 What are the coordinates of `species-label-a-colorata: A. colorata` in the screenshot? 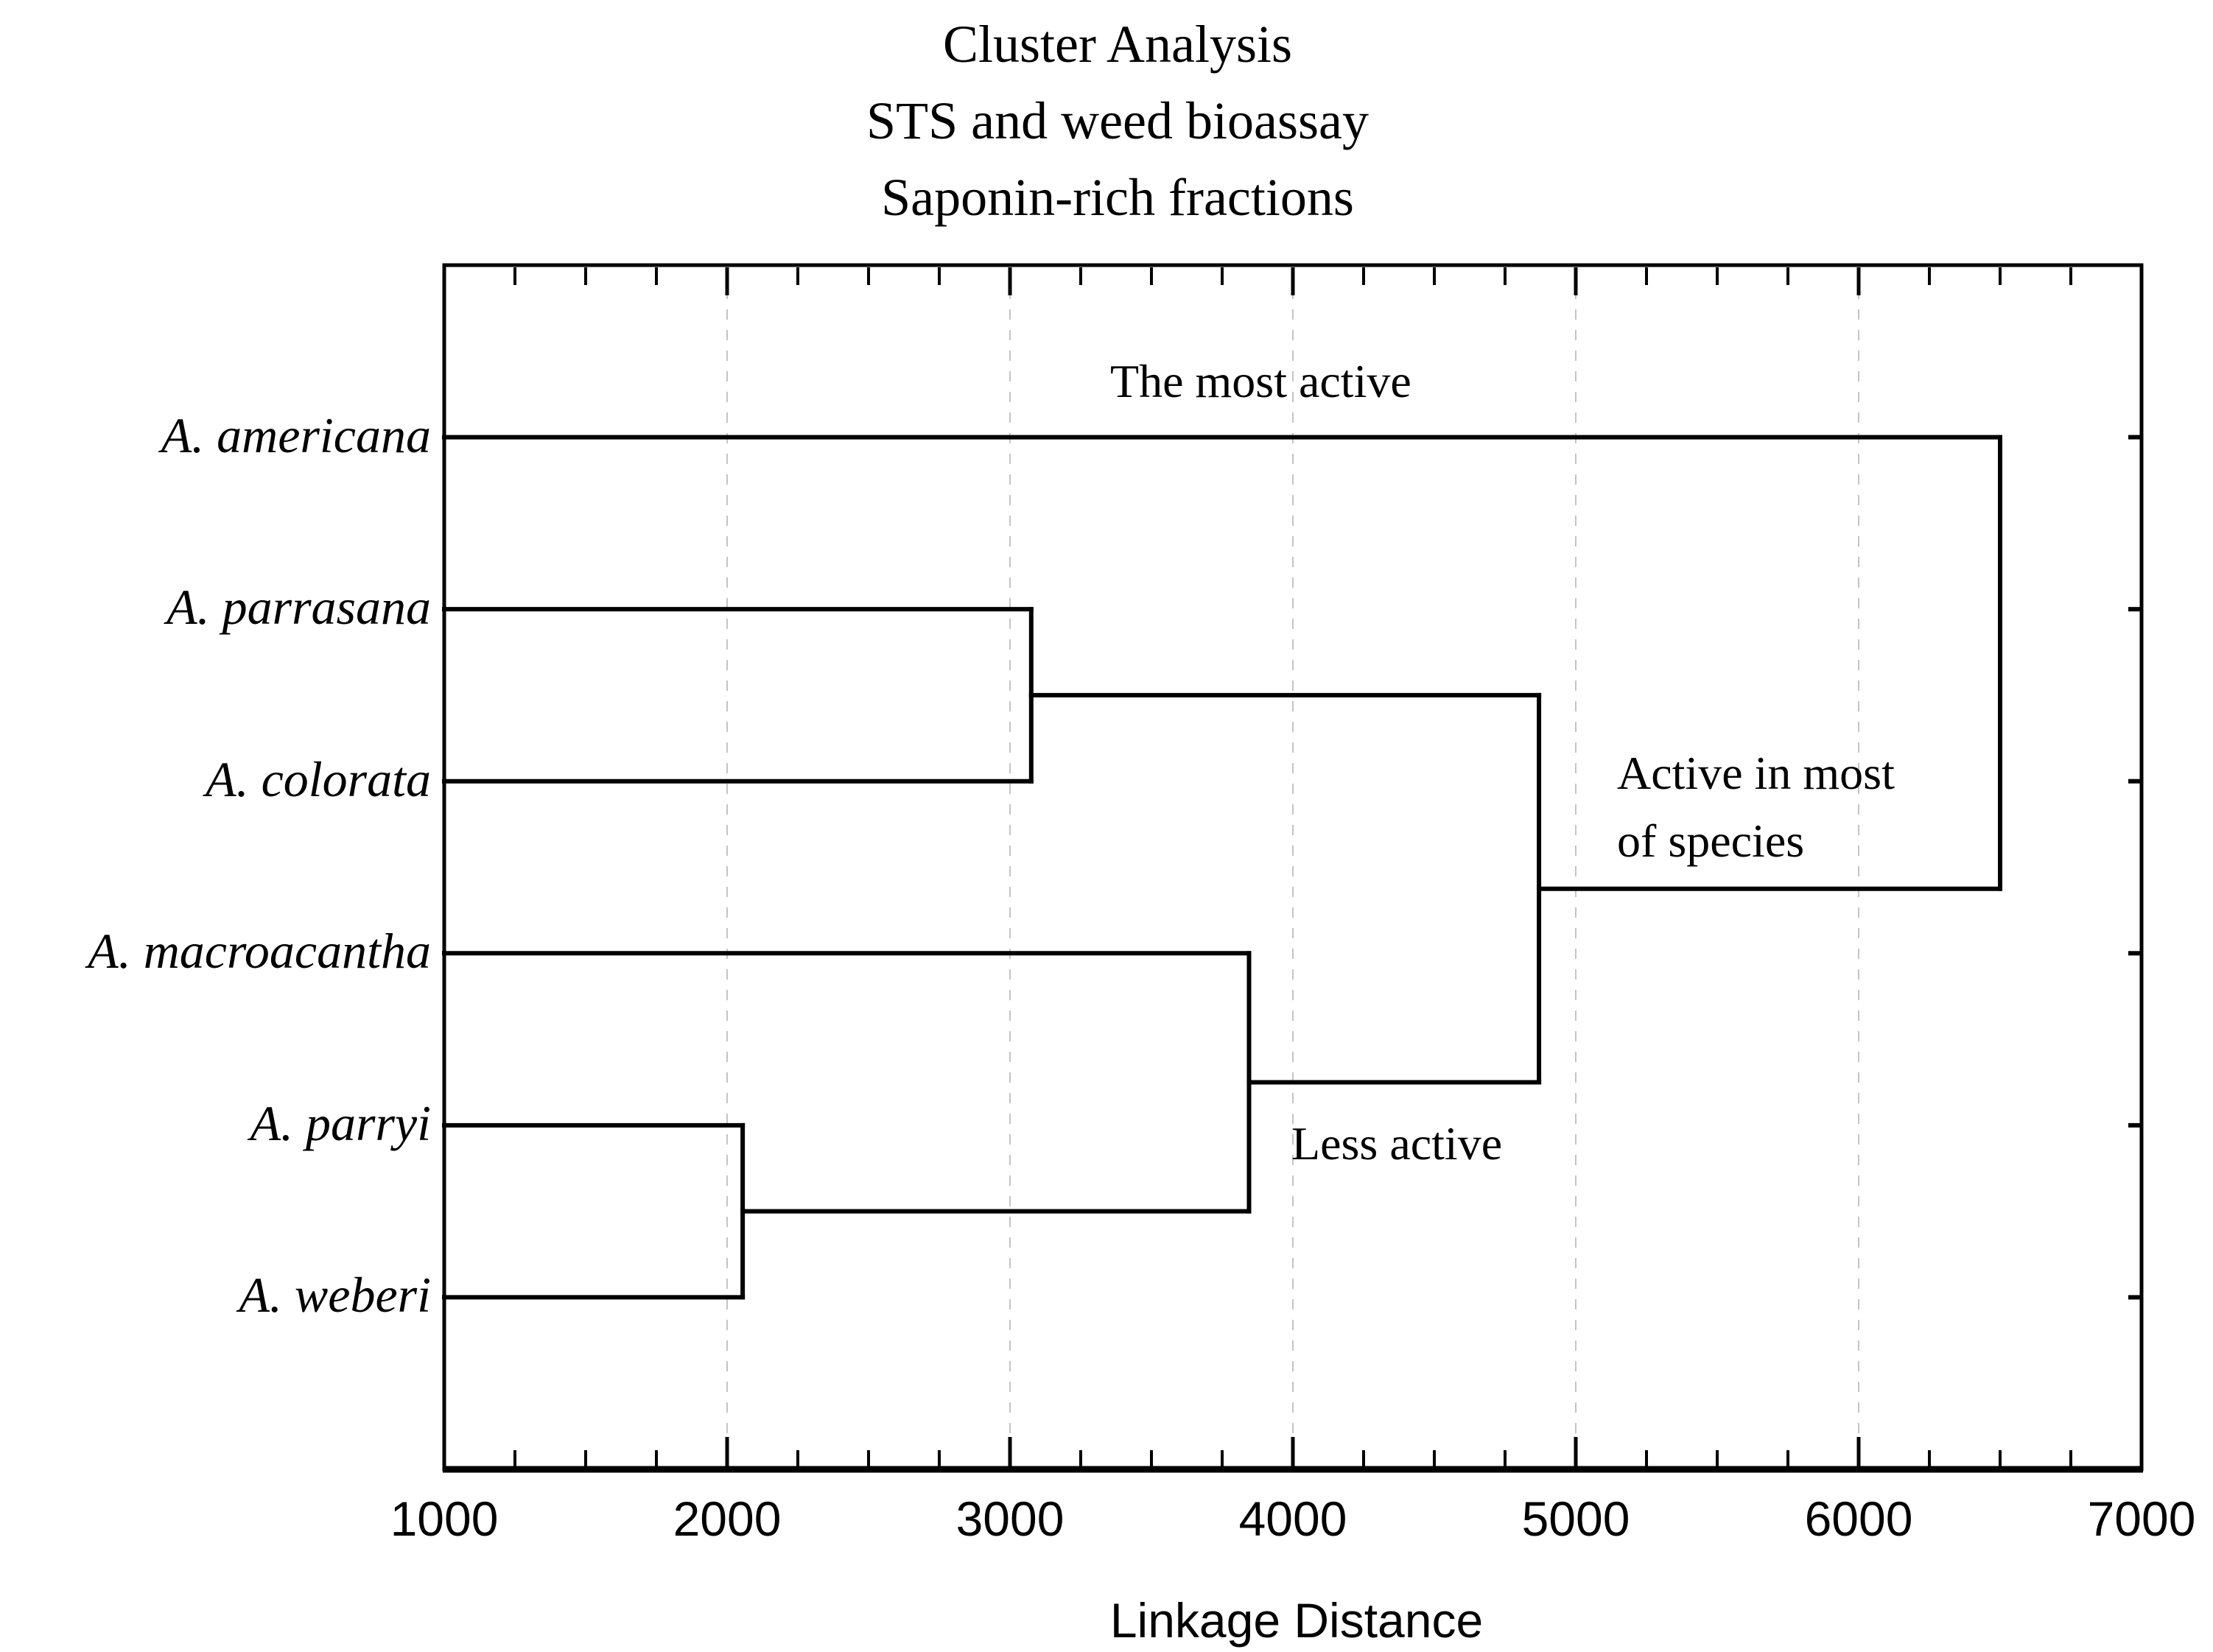 It's located at (318, 779).